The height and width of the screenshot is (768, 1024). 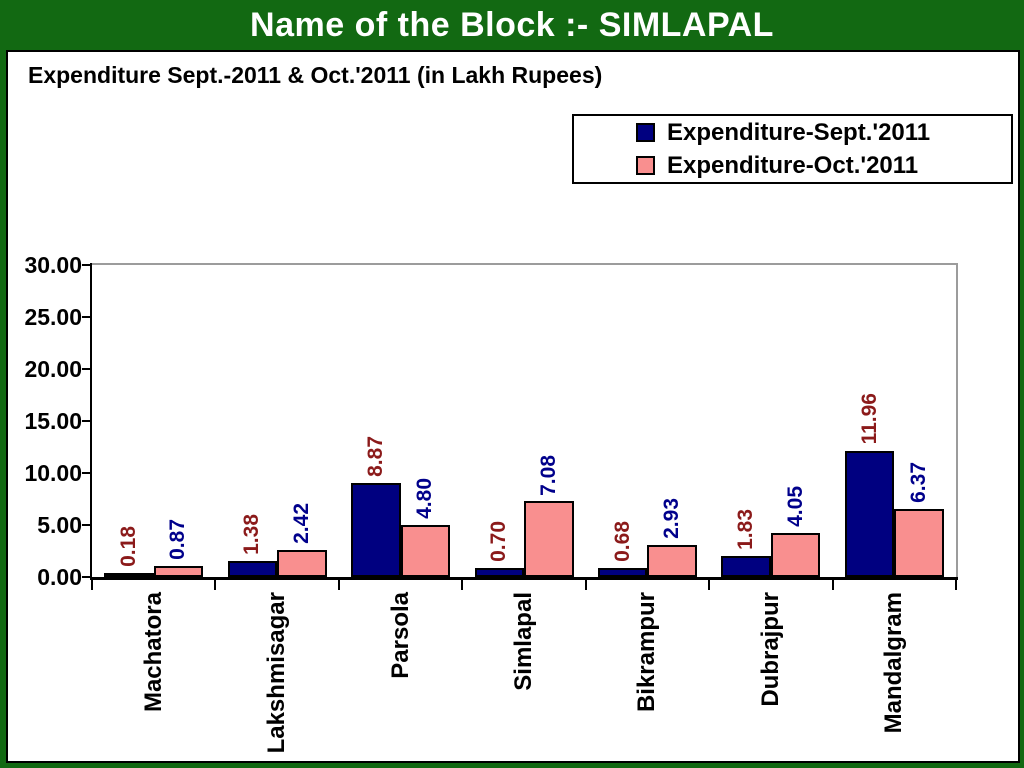 I want to click on category-label-mandalgram: Mandalgram, so click(x=894, y=663).